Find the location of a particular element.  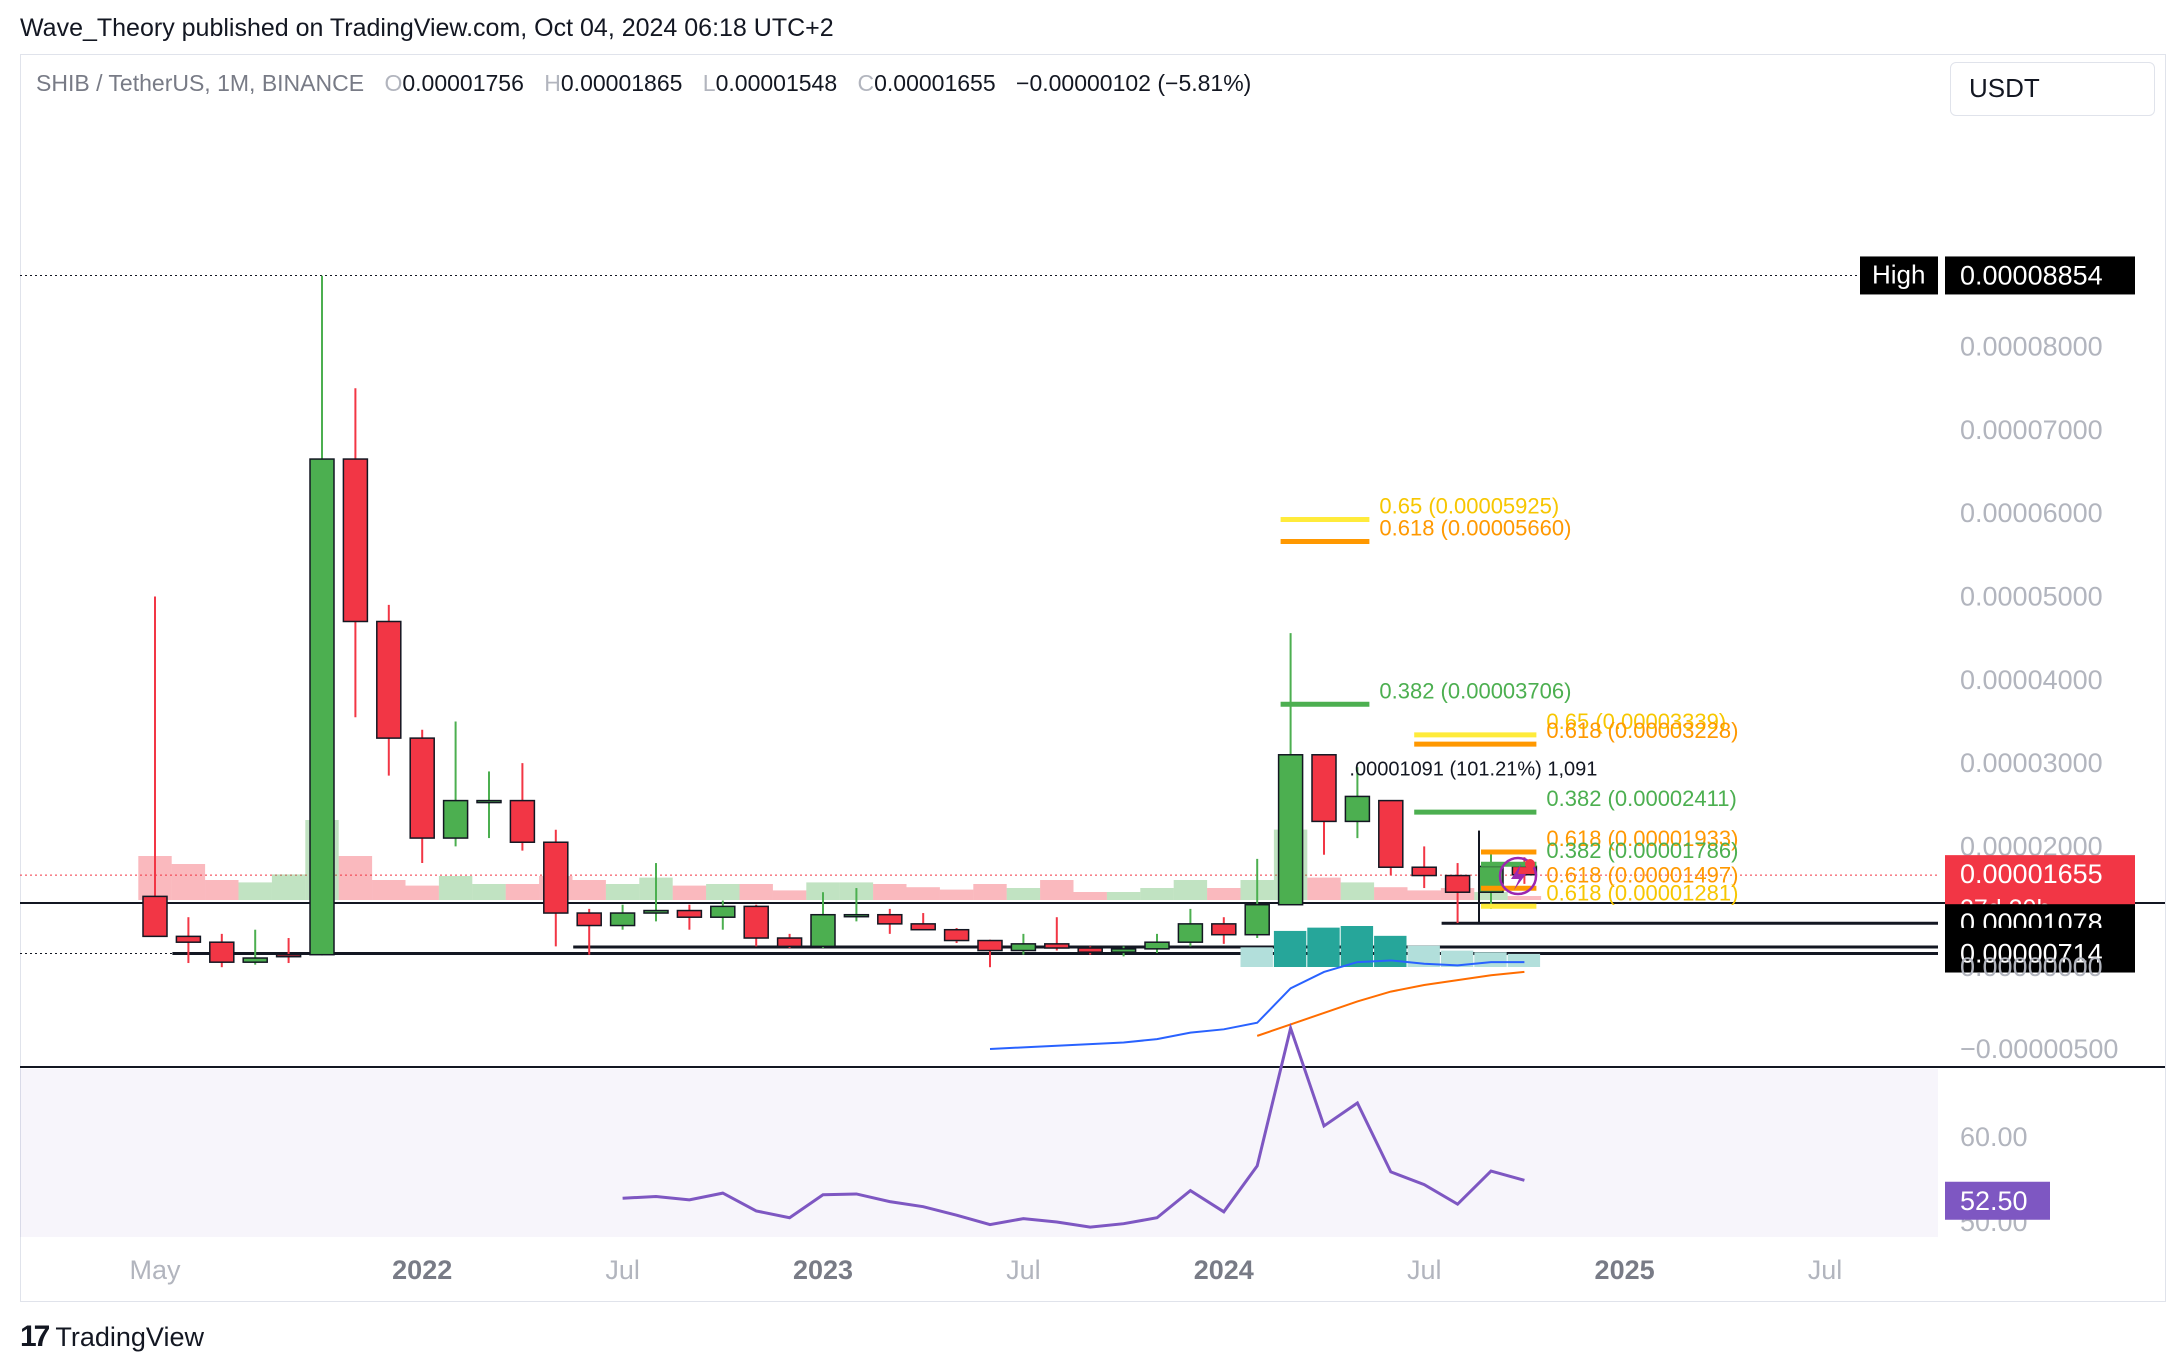

macd-line is located at coordinates (1257, 1004).